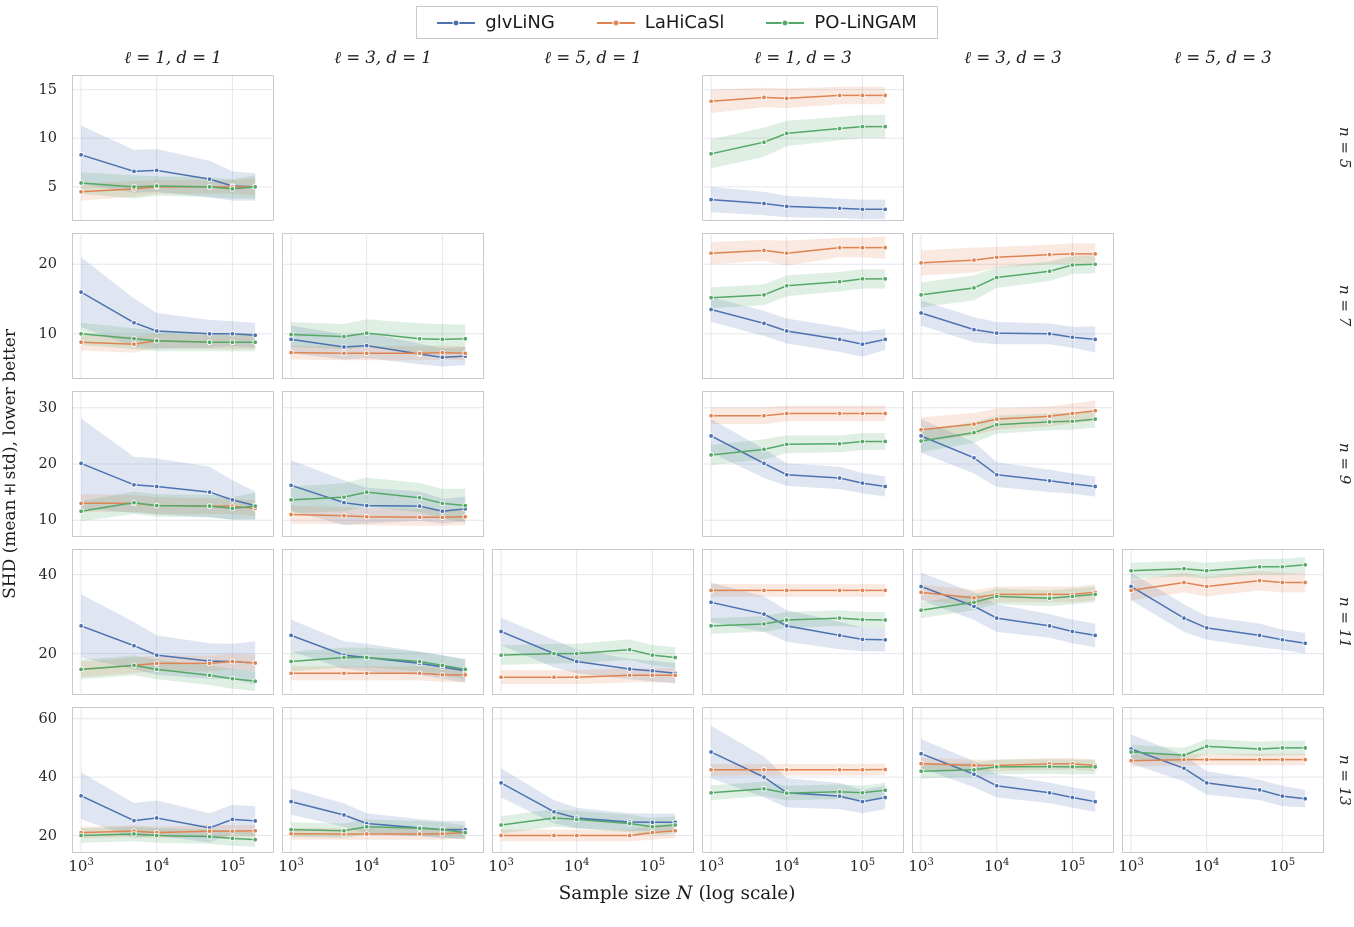 This screenshot has width=1354, height=927. What do you see at coordinates (1223, 57) in the screenshot?
I see `col-title-l5d3: ℓ = 5, d = 3` at bounding box center [1223, 57].